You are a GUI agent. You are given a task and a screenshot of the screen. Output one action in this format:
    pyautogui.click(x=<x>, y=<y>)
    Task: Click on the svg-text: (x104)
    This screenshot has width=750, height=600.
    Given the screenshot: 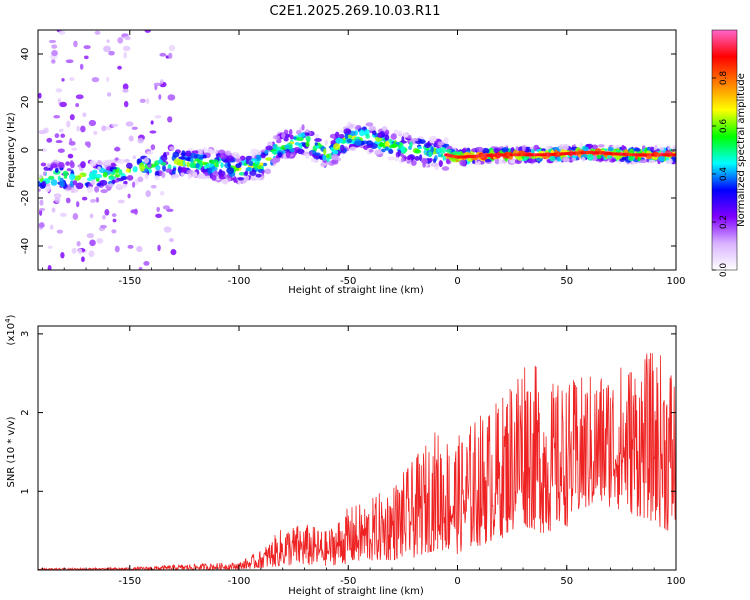 What is the action you would take?
    pyautogui.click(x=10, y=329)
    